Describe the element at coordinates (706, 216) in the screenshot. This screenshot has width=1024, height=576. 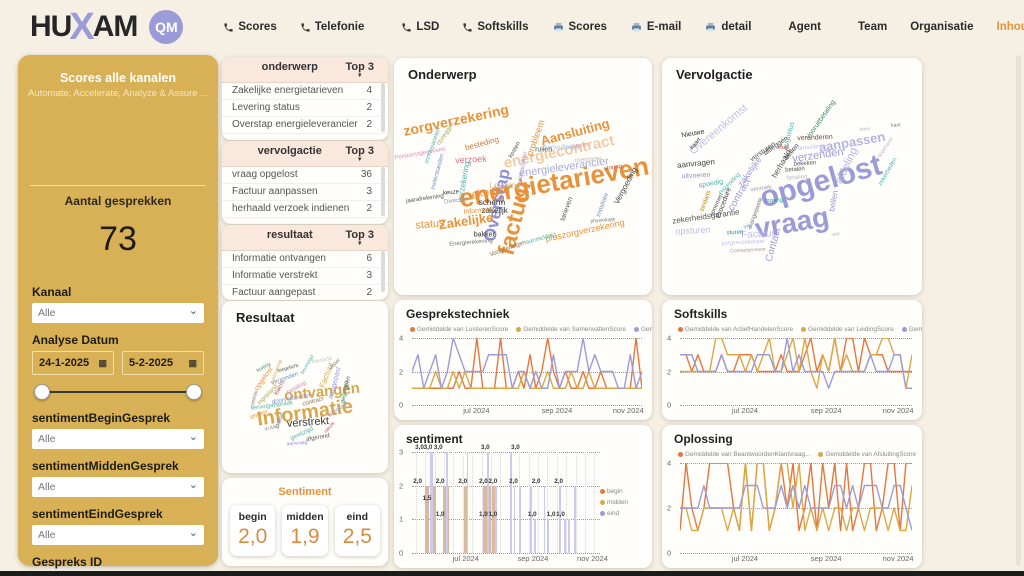
I see `cloud-word: zekerheidsgarantie` at that location.